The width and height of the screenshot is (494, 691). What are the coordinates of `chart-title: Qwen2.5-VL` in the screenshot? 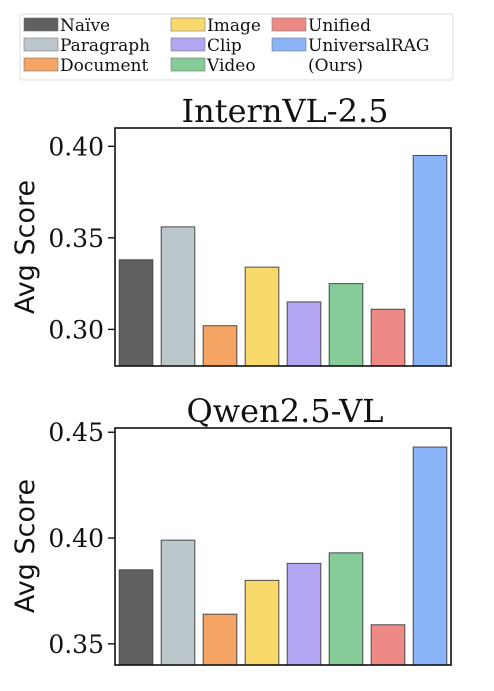 It's located at (285, 411).